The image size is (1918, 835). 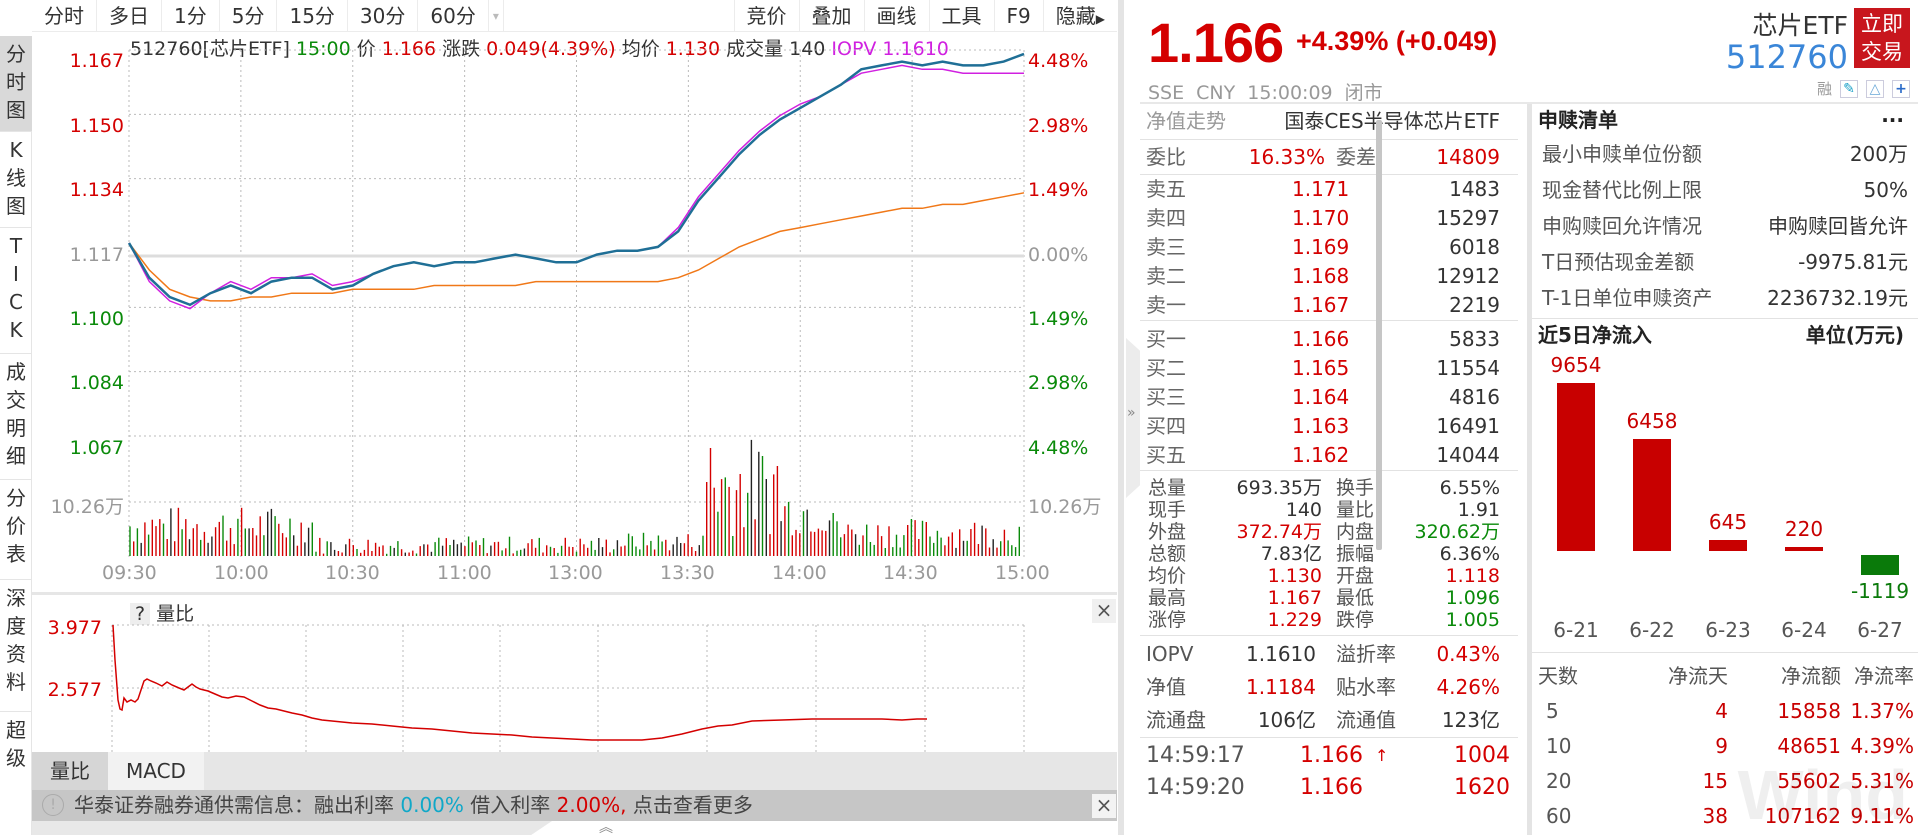 I want to click on order-row: 买四 1.163 16491, so click(x=1329, y=426).